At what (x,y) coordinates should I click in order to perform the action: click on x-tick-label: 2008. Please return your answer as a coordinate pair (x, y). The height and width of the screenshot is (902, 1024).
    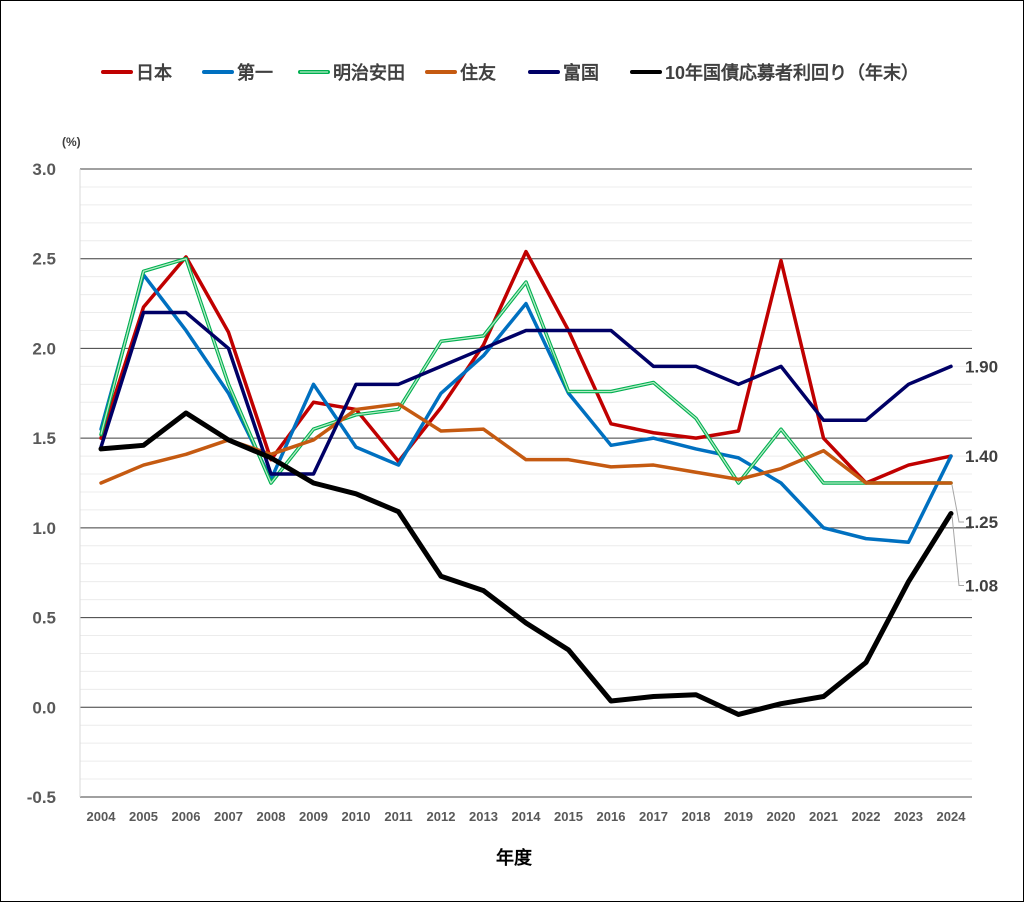
    Looking at the image, I should click on (271, 816).